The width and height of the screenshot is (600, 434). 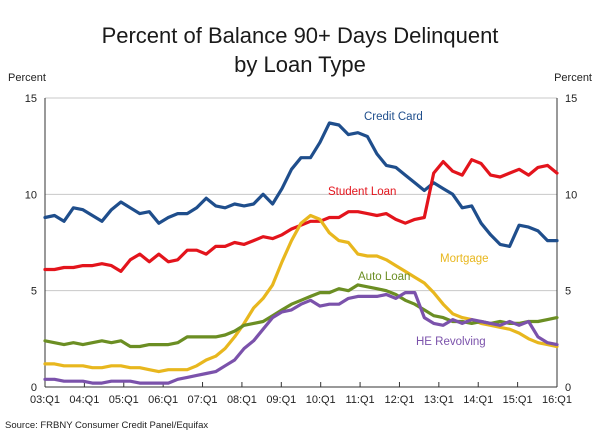 What do you see at coordinates (34, 388) in the screenshot?
I see `y-tick-label-left: 0` at bounding box center [34, 388].